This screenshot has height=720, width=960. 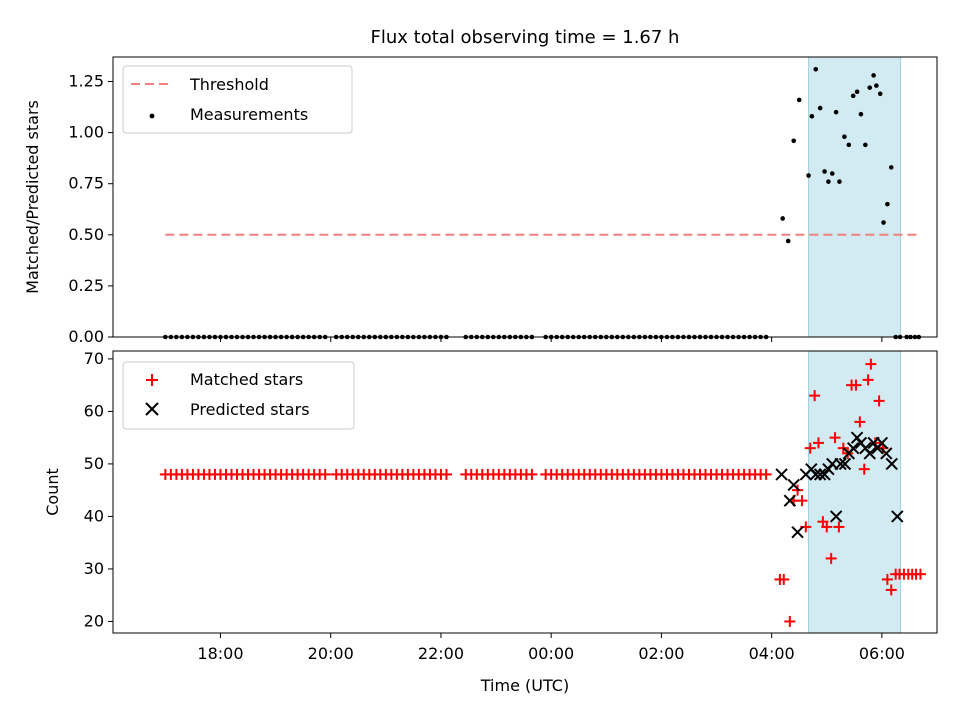 What do you see at coordinates (86, 336) in the screenshot?
I see `y-tick-label: 0.00` at bounding box center [86, 336].